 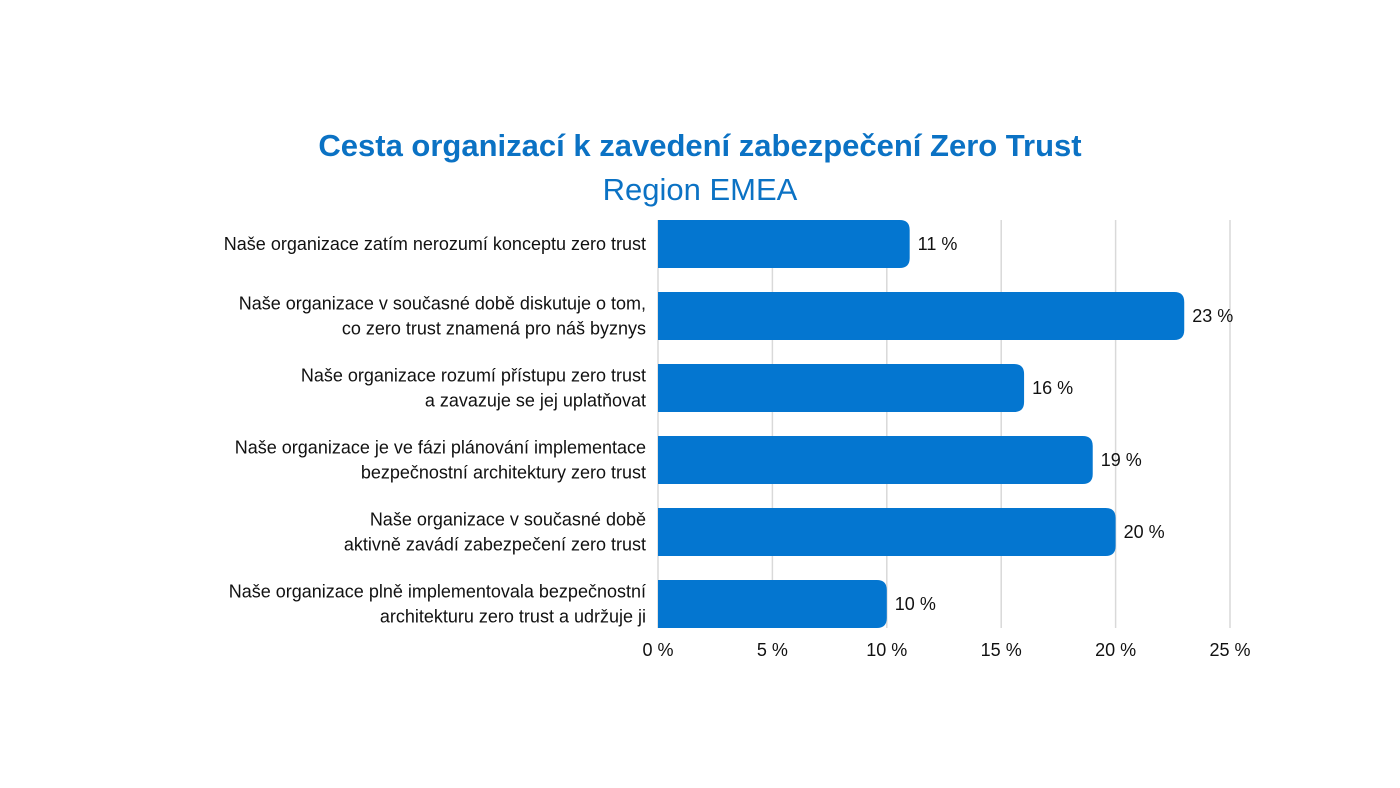 What do you see at coordinates (1115, 650) in the screenshot?
I see `x-tick-label: 20 %` at bounding box center [1115, 650].